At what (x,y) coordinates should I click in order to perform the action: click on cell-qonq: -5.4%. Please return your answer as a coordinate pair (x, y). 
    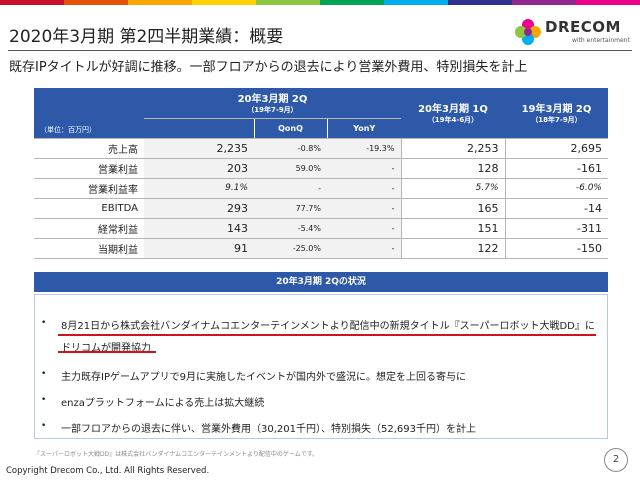
    Looking at the image, I should click on (290, 228).